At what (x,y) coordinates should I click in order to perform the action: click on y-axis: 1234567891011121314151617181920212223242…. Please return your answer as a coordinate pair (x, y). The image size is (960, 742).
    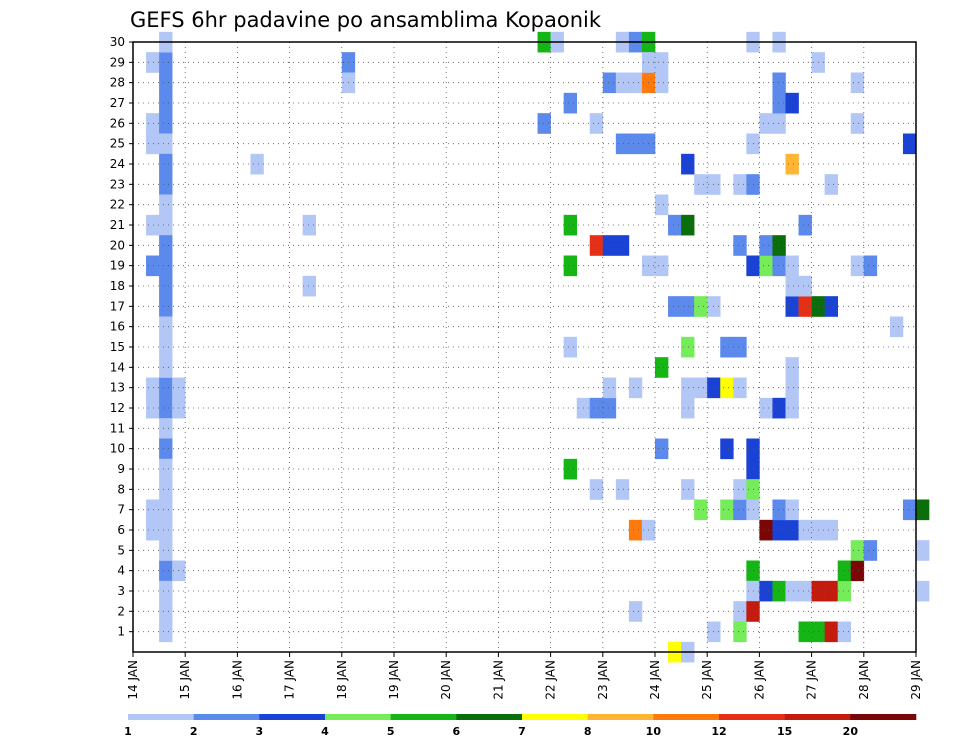
    Looking at the image, I should click on (121, 337).